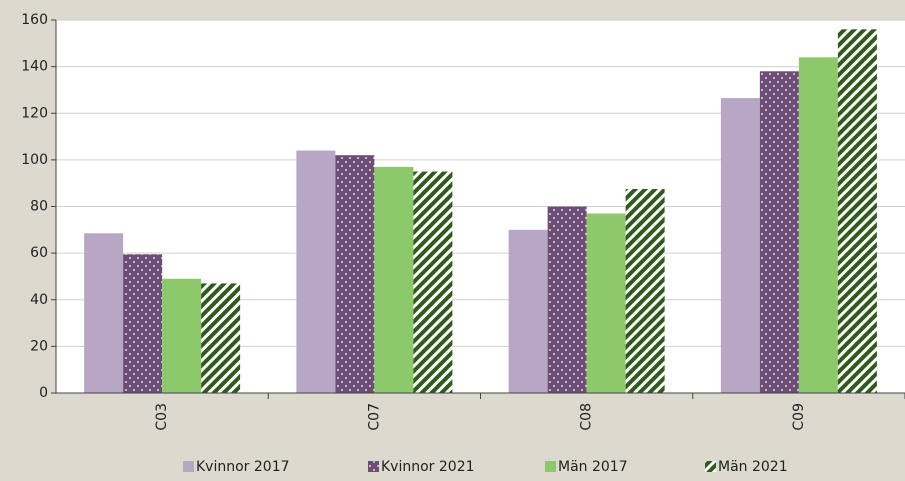 Image resolution: width=905 pixels, height=481 pixels. I want to click on x-tick-label: C08, so click(587, 417).